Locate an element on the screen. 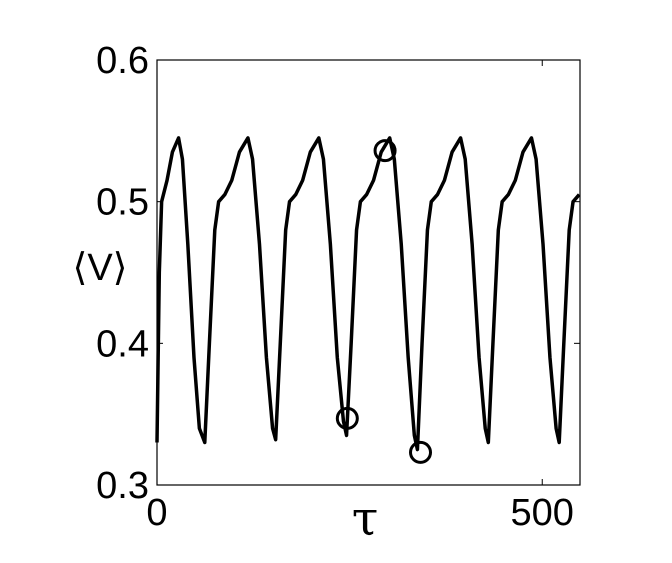 The image size is (672, 563). y-tick-label: 0.3 is located at coordinates (122, 486).